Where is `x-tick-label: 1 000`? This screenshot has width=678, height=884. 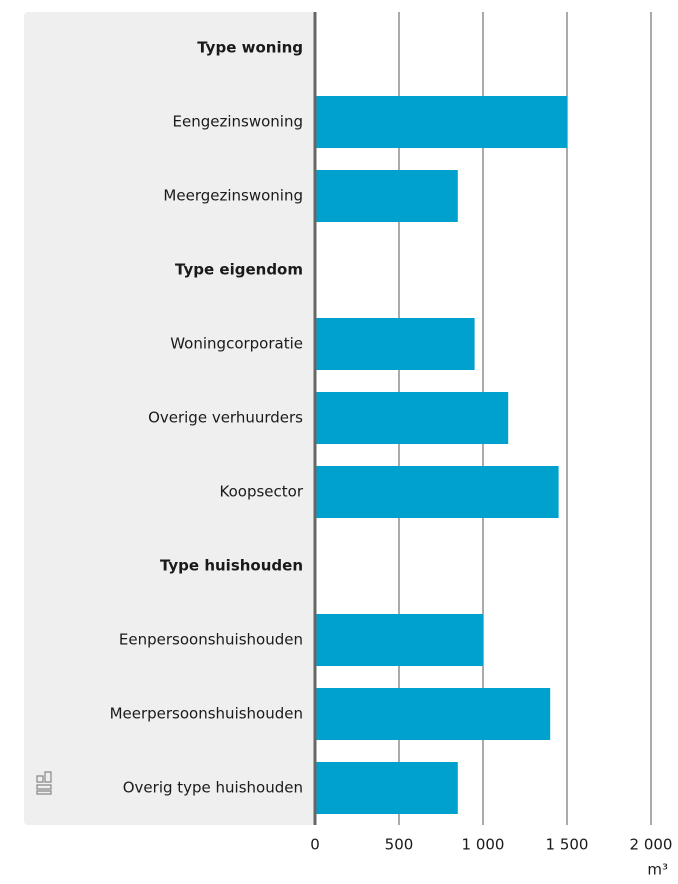 x-tick-label: 1 000 is located at coordinates (483, 845).